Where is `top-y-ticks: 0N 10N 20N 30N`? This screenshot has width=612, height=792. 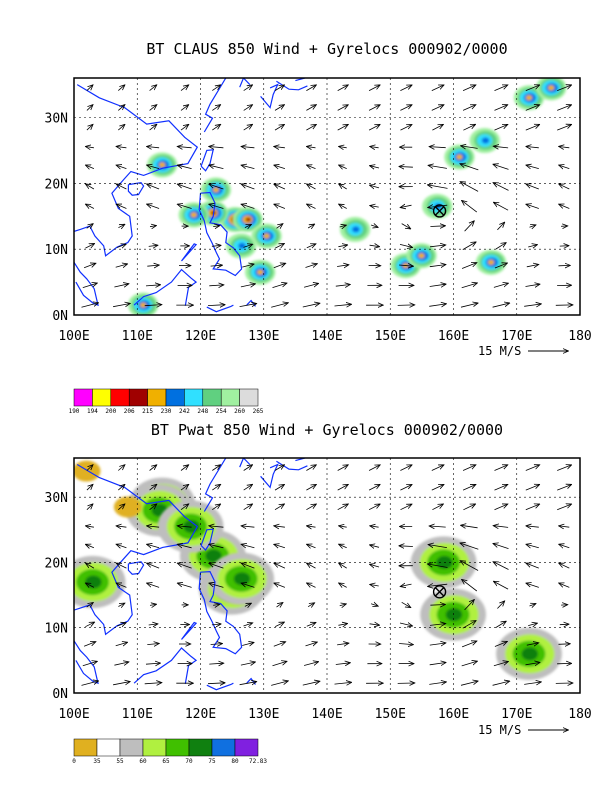 top-y-ticks: 0N 10N 20N 30N is located at coordinates (56, 218).